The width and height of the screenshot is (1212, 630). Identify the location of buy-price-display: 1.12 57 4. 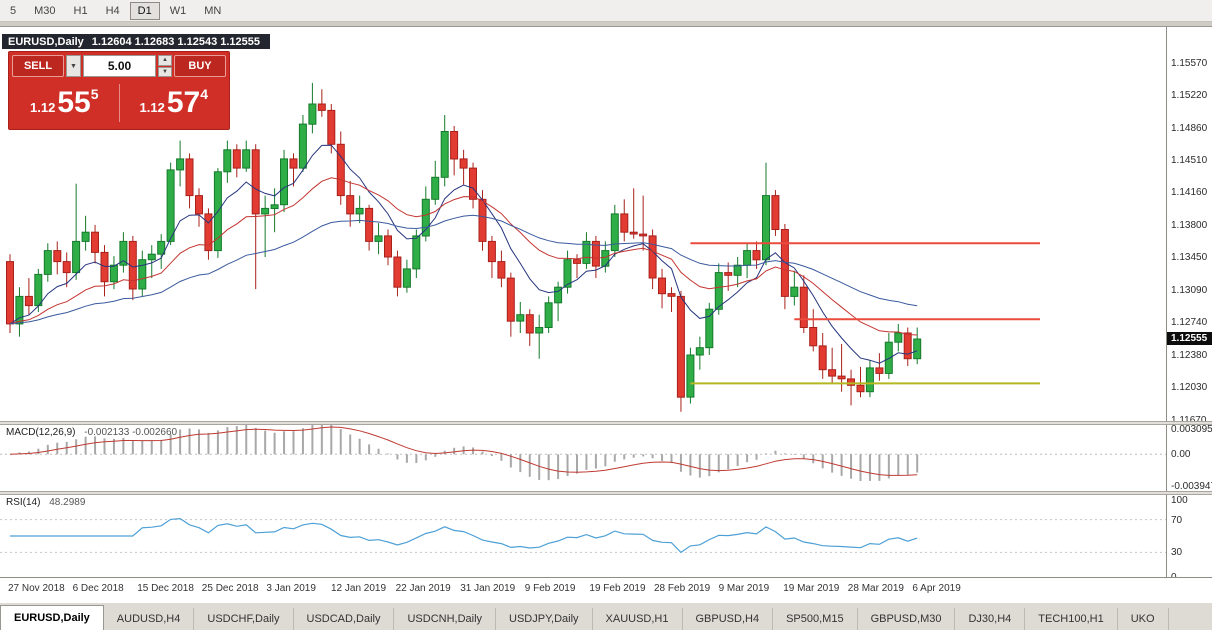
(174, 103).